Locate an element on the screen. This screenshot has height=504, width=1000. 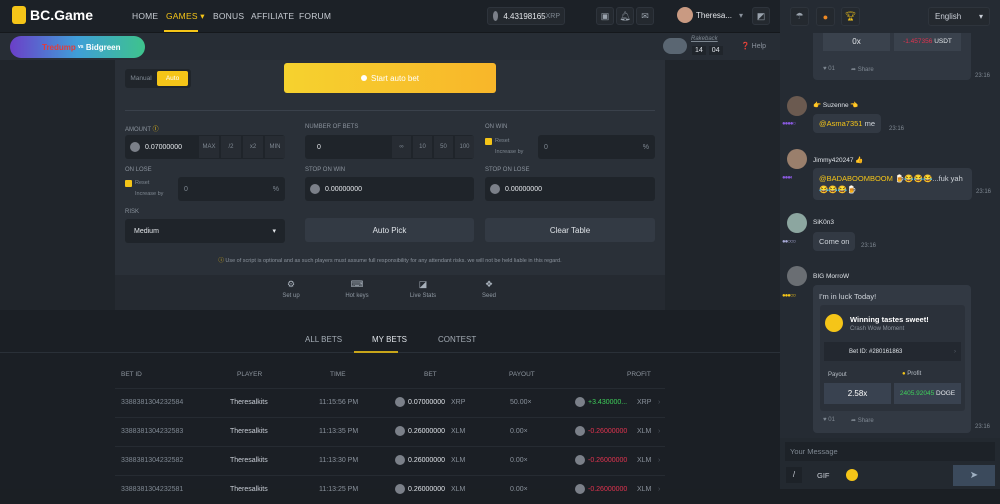
command-button: / is located at coordinates (794, 475).